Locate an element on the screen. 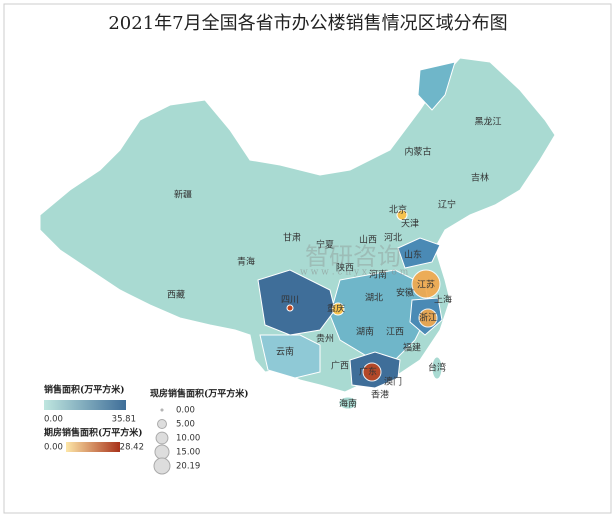 This screenshot has width=616, height=522. bubbles is located at coordinates (363, 295).